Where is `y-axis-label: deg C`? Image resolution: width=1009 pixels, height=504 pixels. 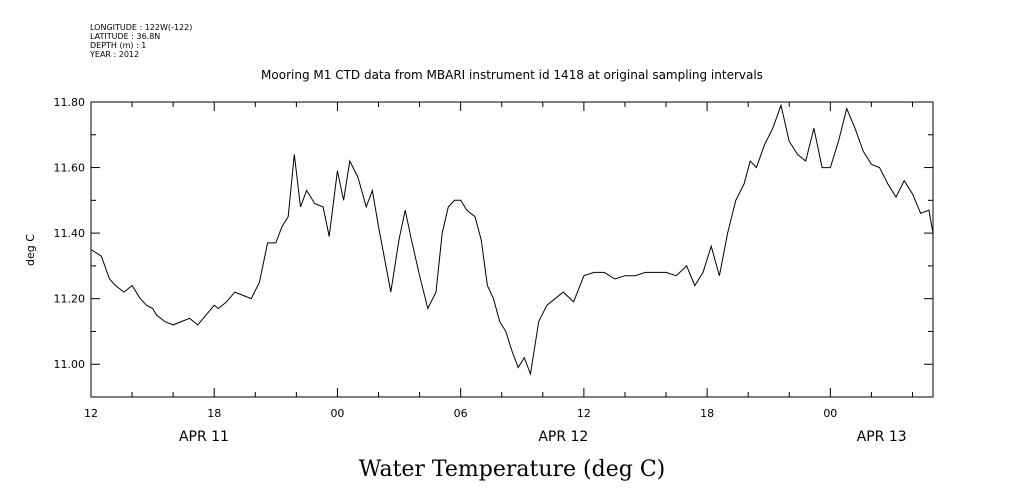
y-axis-label: deg C is located at coordinates (30, 250).